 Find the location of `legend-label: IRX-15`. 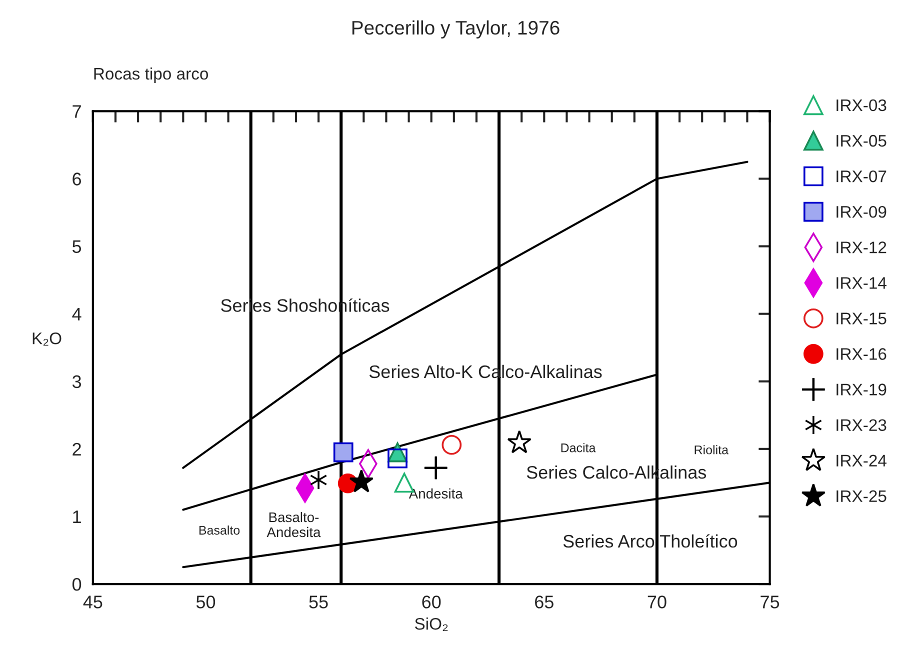

legend-label: IRX-15 is located at coordinates (861, 318).